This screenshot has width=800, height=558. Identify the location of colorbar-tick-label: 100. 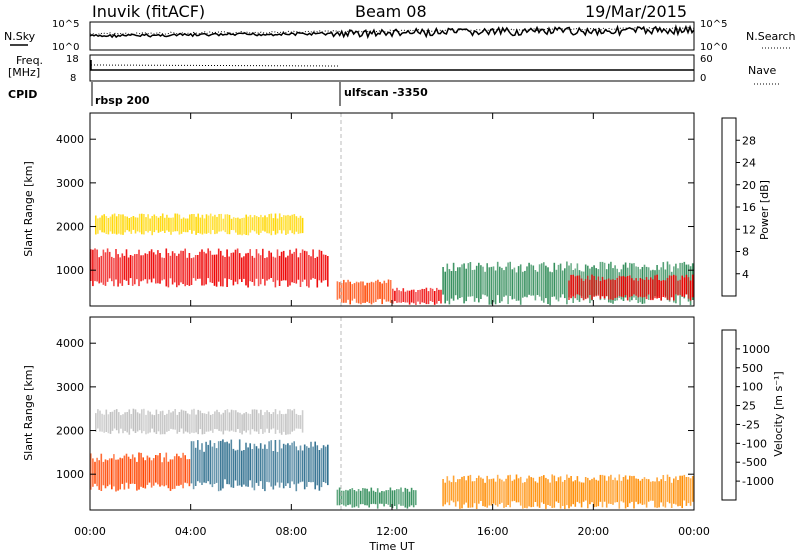
(752, 387).